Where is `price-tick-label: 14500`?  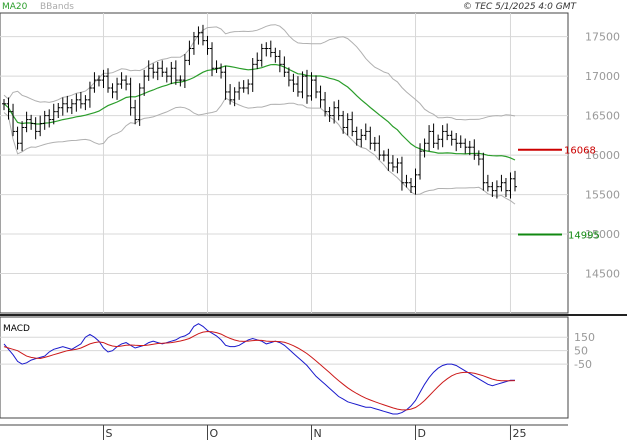
price-tick-label: 14500 is located at coordinates (602, 274).